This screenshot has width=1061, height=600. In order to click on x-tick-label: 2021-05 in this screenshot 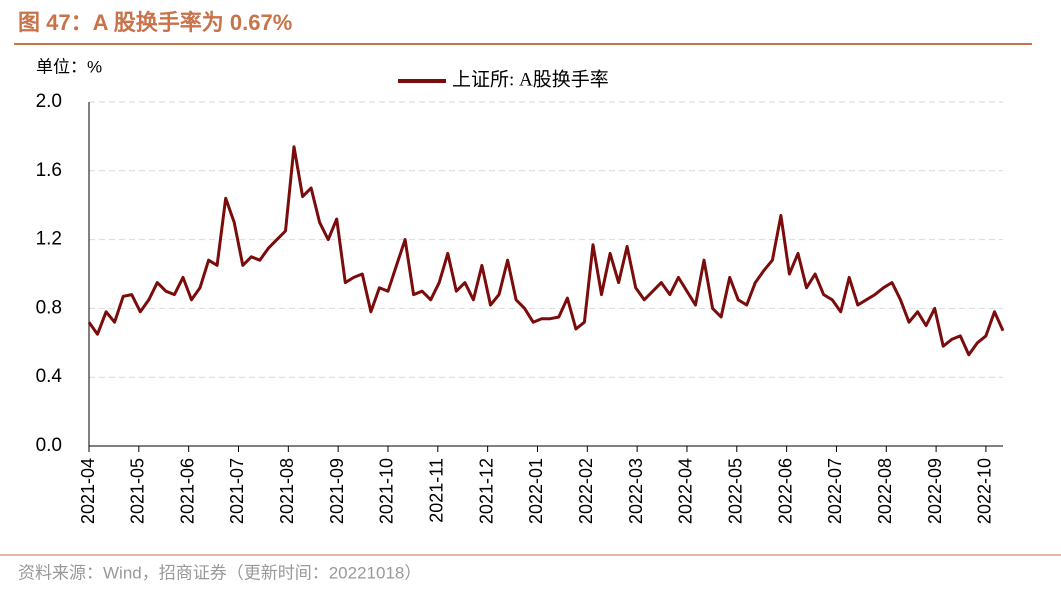, I will do `click(138, 491)`.